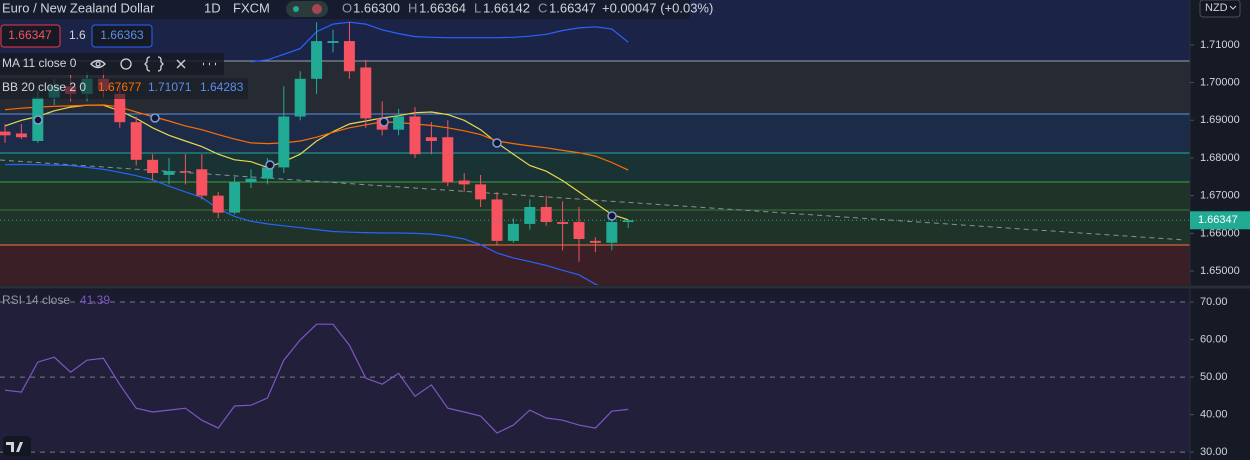 This screenshot has width=1250, height=460. I want to click on y-tick-label: 70.00, so click(1214, 302).